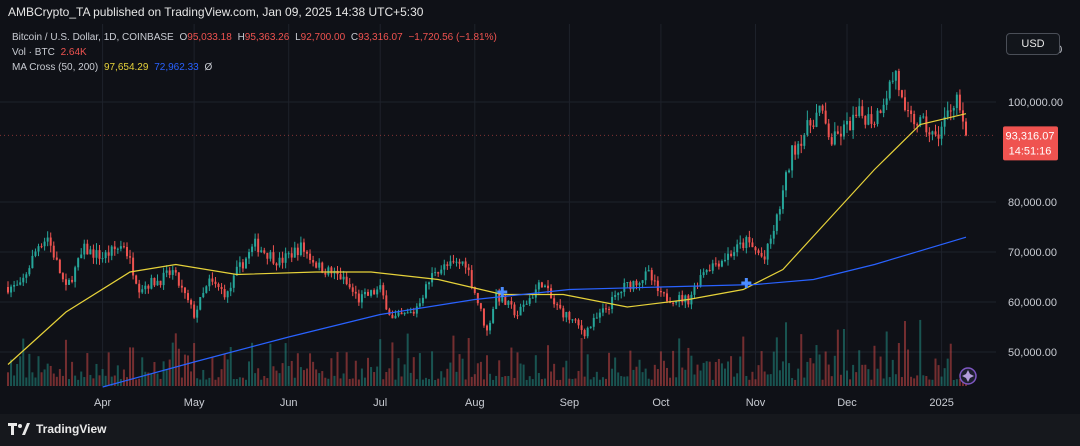 The height and width of the screenshot is (446, 1080). Describe the element at coordinates (1033, 44) in the screenshot. I see `currency-button: USD` at that location.